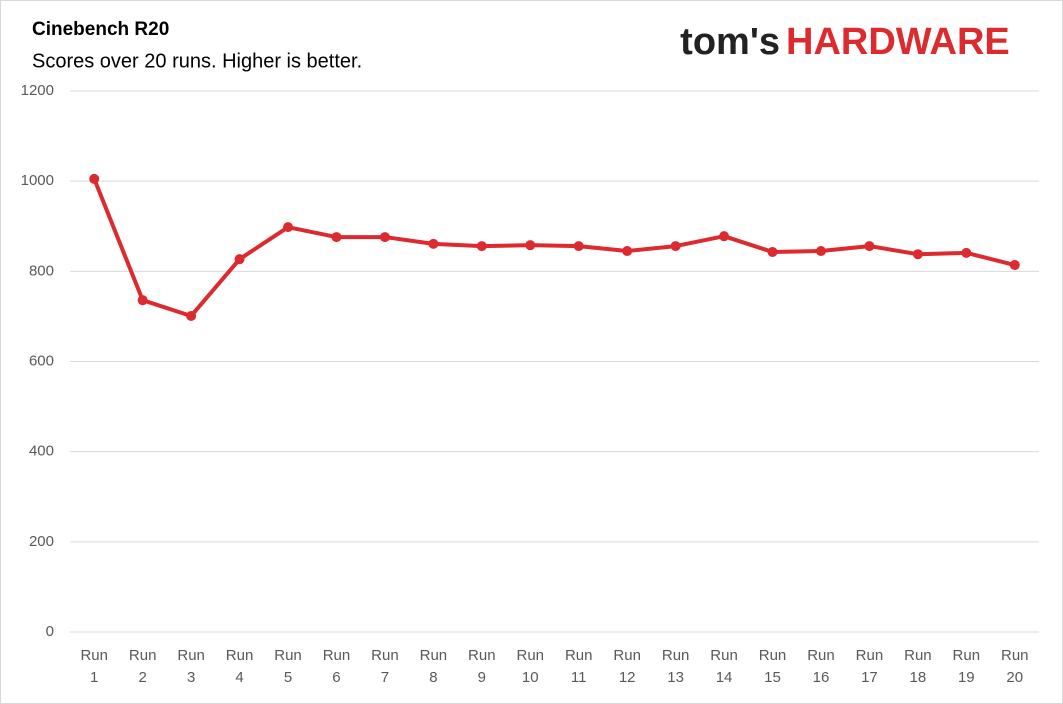 The width and height of the screenshot is (1063, 704). Describe the element at coordinates (37, 180) in the screenshot. I see `y-tick-label: 1000` at that location.